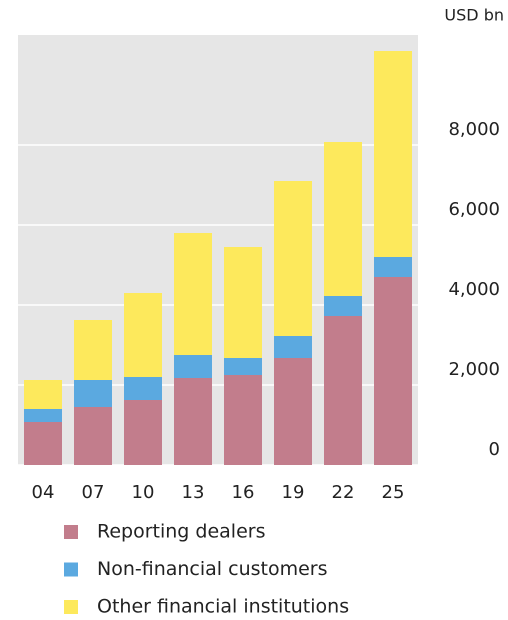 The height and width of the screenshot is (620, 508). I want to click on y-tick-label: 6,000, so click(474, 209).